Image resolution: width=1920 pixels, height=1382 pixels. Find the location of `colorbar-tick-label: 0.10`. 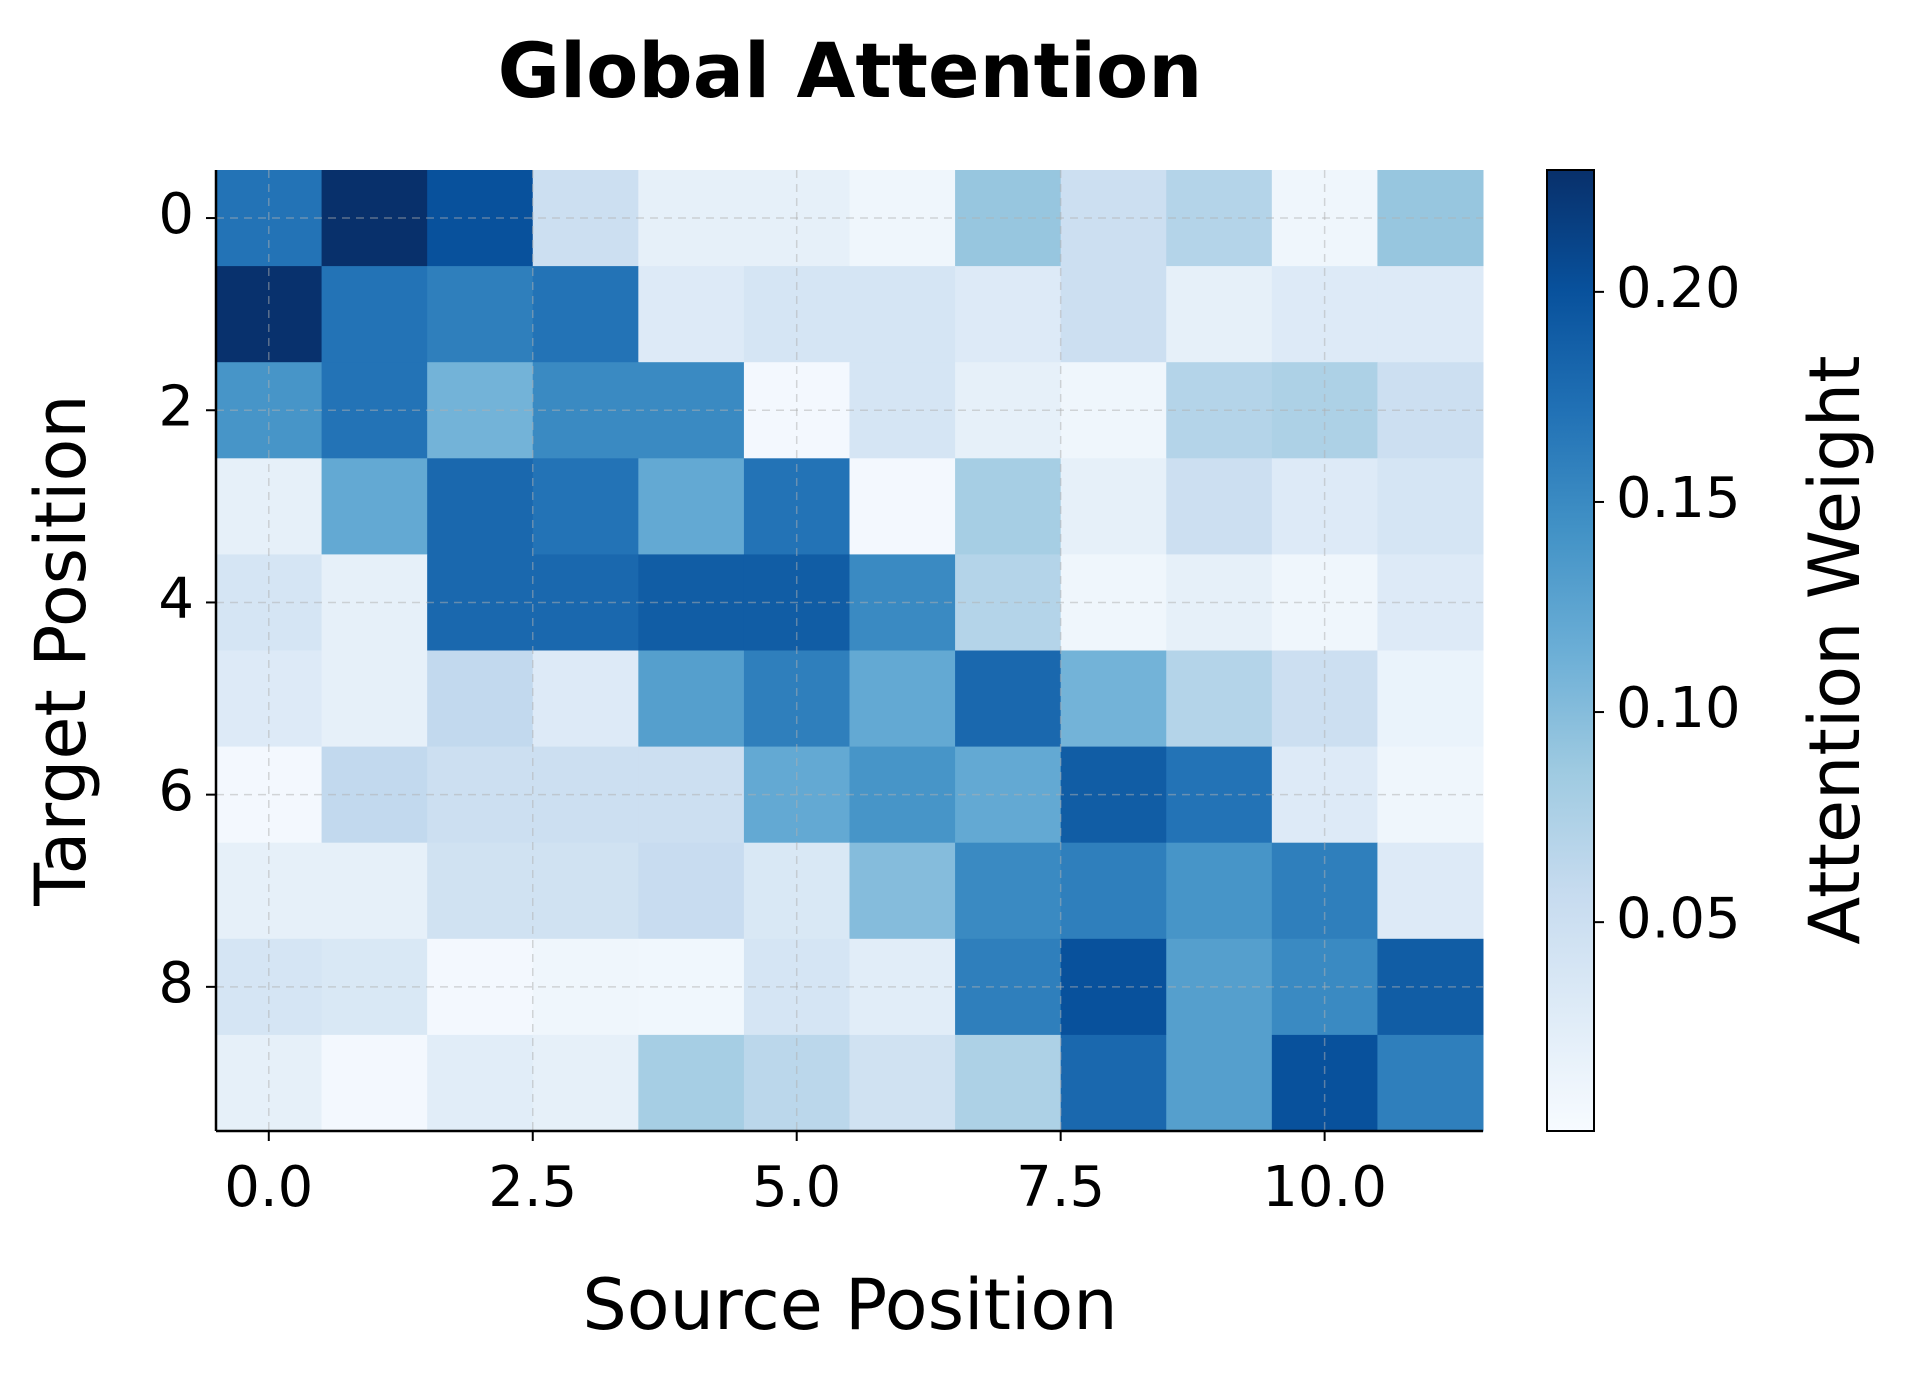

colorbar-tick-label: 0.10 is located at coordinates (1678, 708).